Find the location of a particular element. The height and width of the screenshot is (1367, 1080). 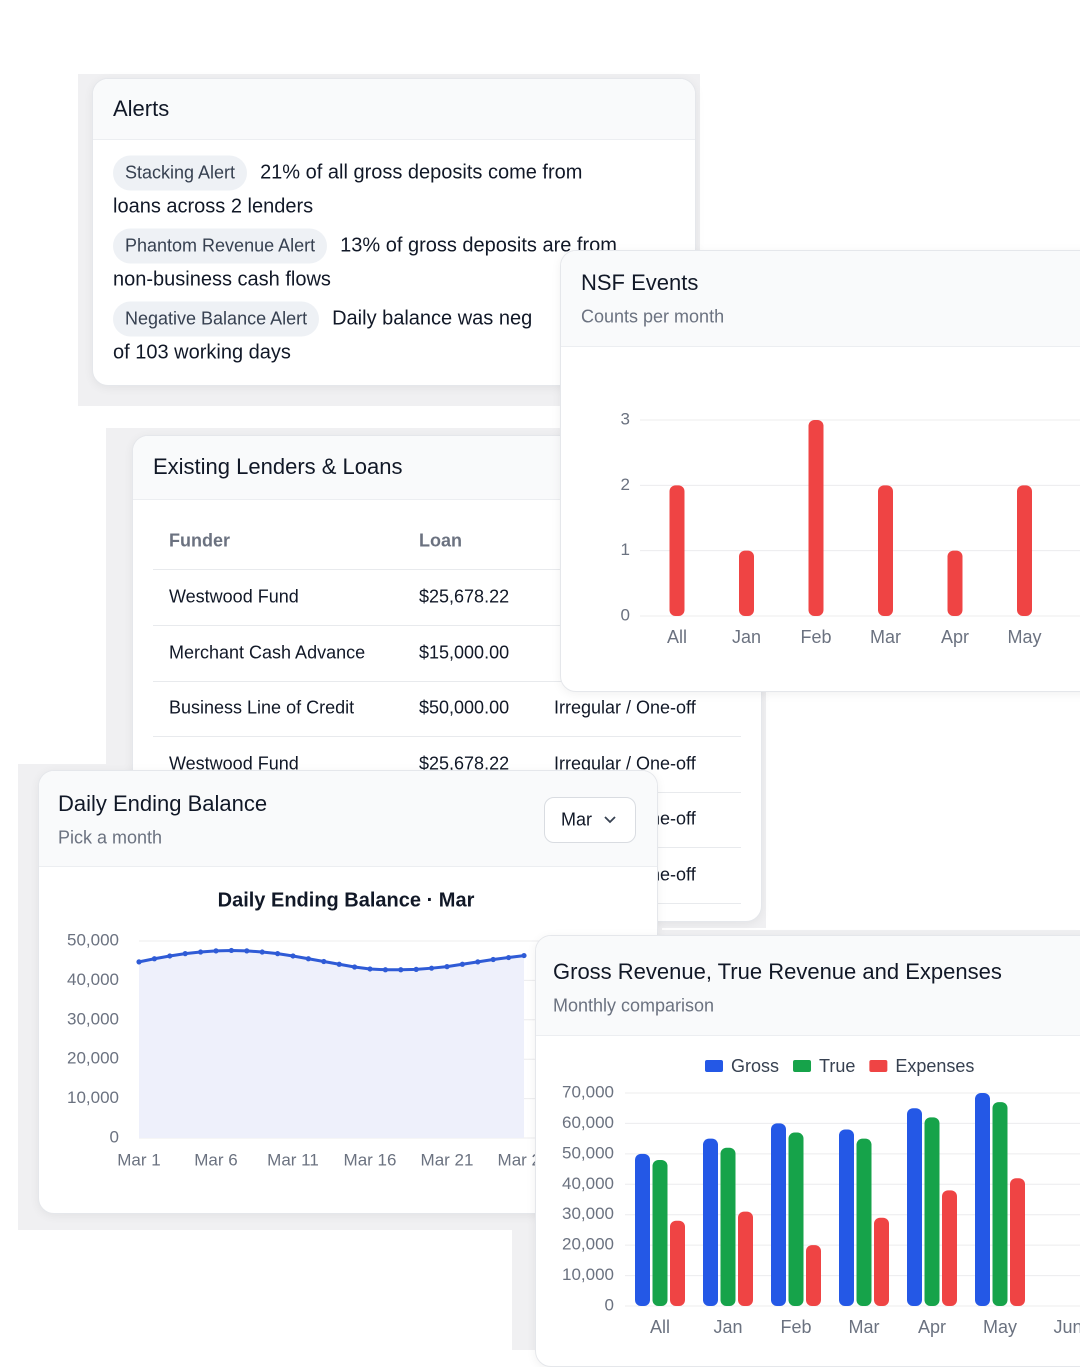

x-tick-label: Mar 16 is located at coordinates (370, 1159).